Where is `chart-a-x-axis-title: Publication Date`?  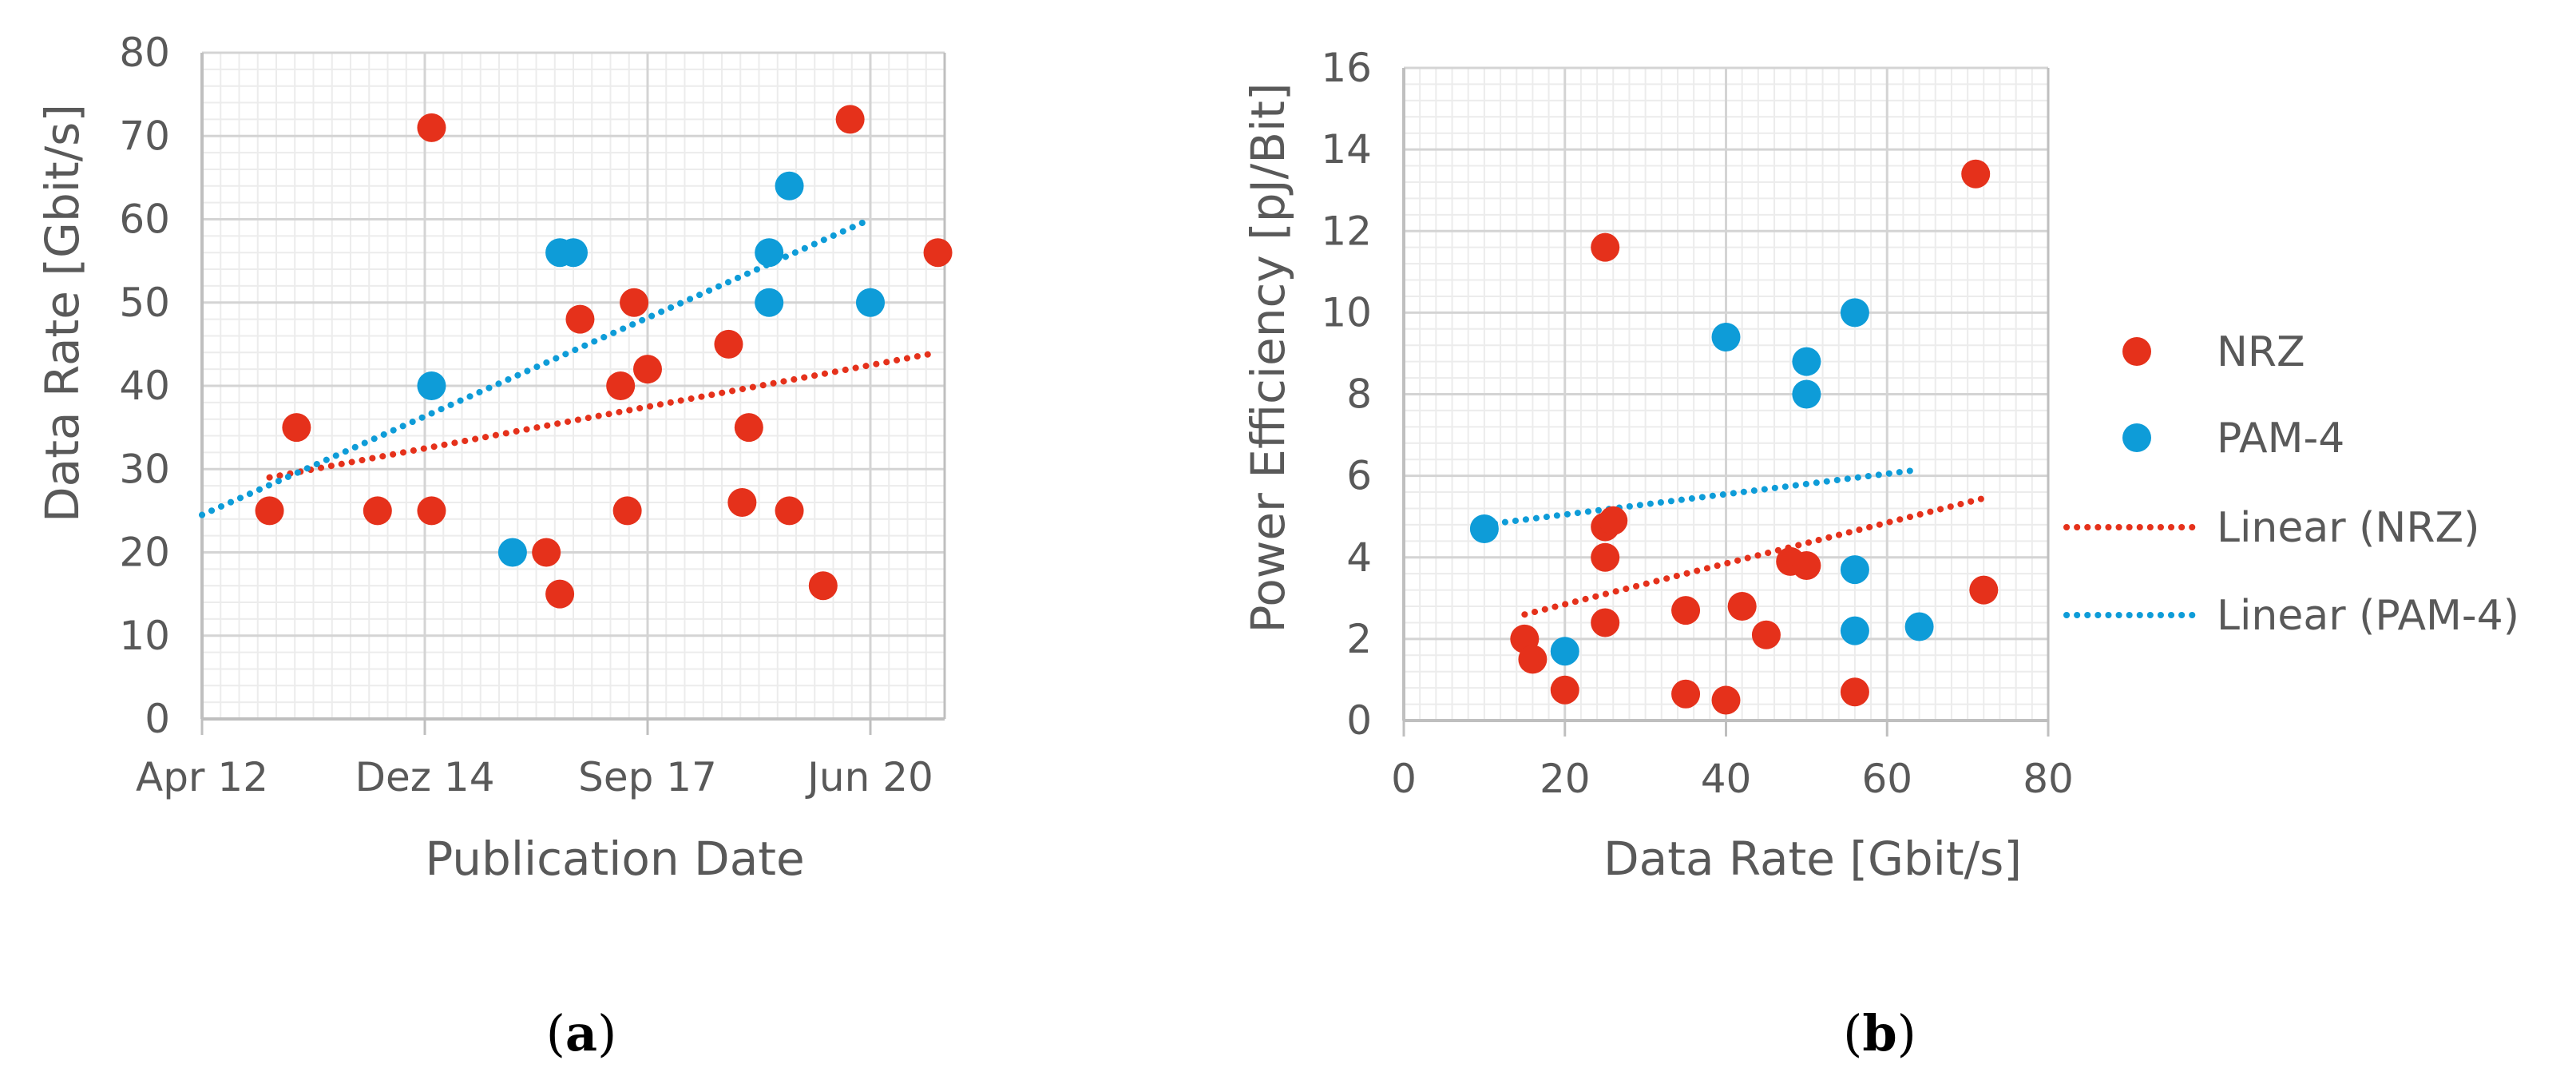
chart-a-x-axis-title: Publication Date is located at coordinates (614, 859).